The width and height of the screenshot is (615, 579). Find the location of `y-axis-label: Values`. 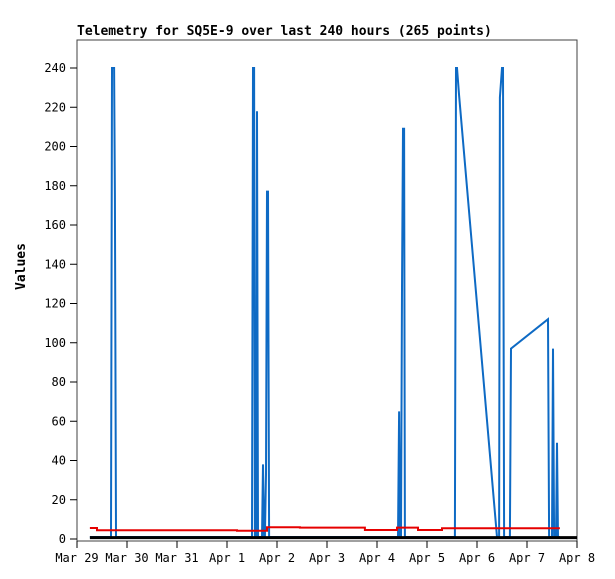

y-axis-label: Values is located at coordinates (21, 266).